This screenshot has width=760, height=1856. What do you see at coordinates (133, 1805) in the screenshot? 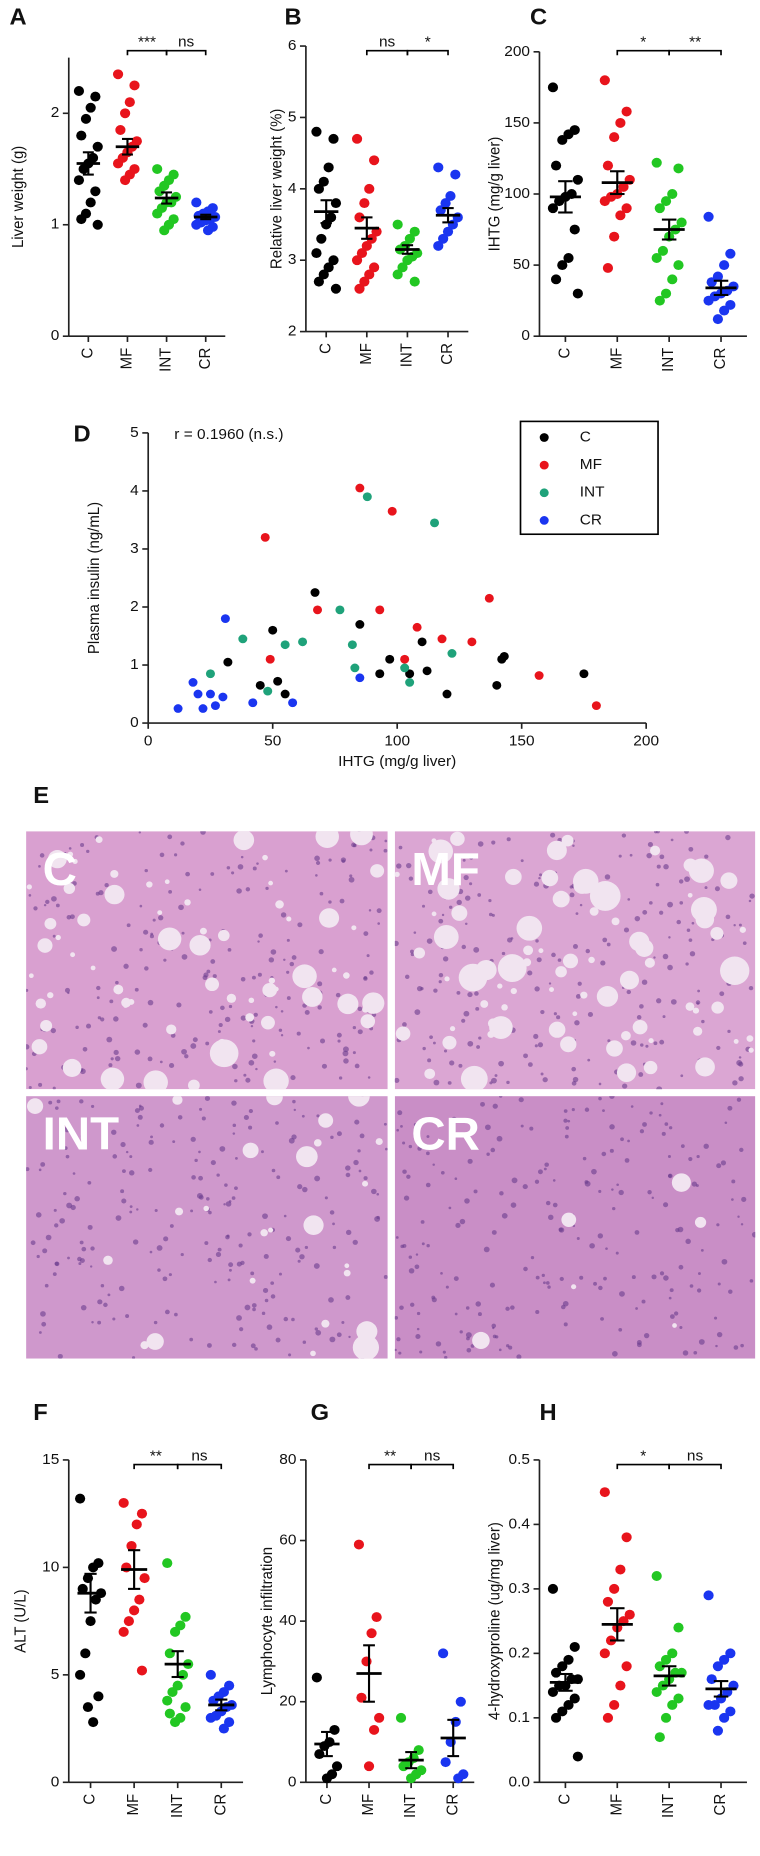
I see `x-tick-label: MF` at bounding box center [133, 1805].